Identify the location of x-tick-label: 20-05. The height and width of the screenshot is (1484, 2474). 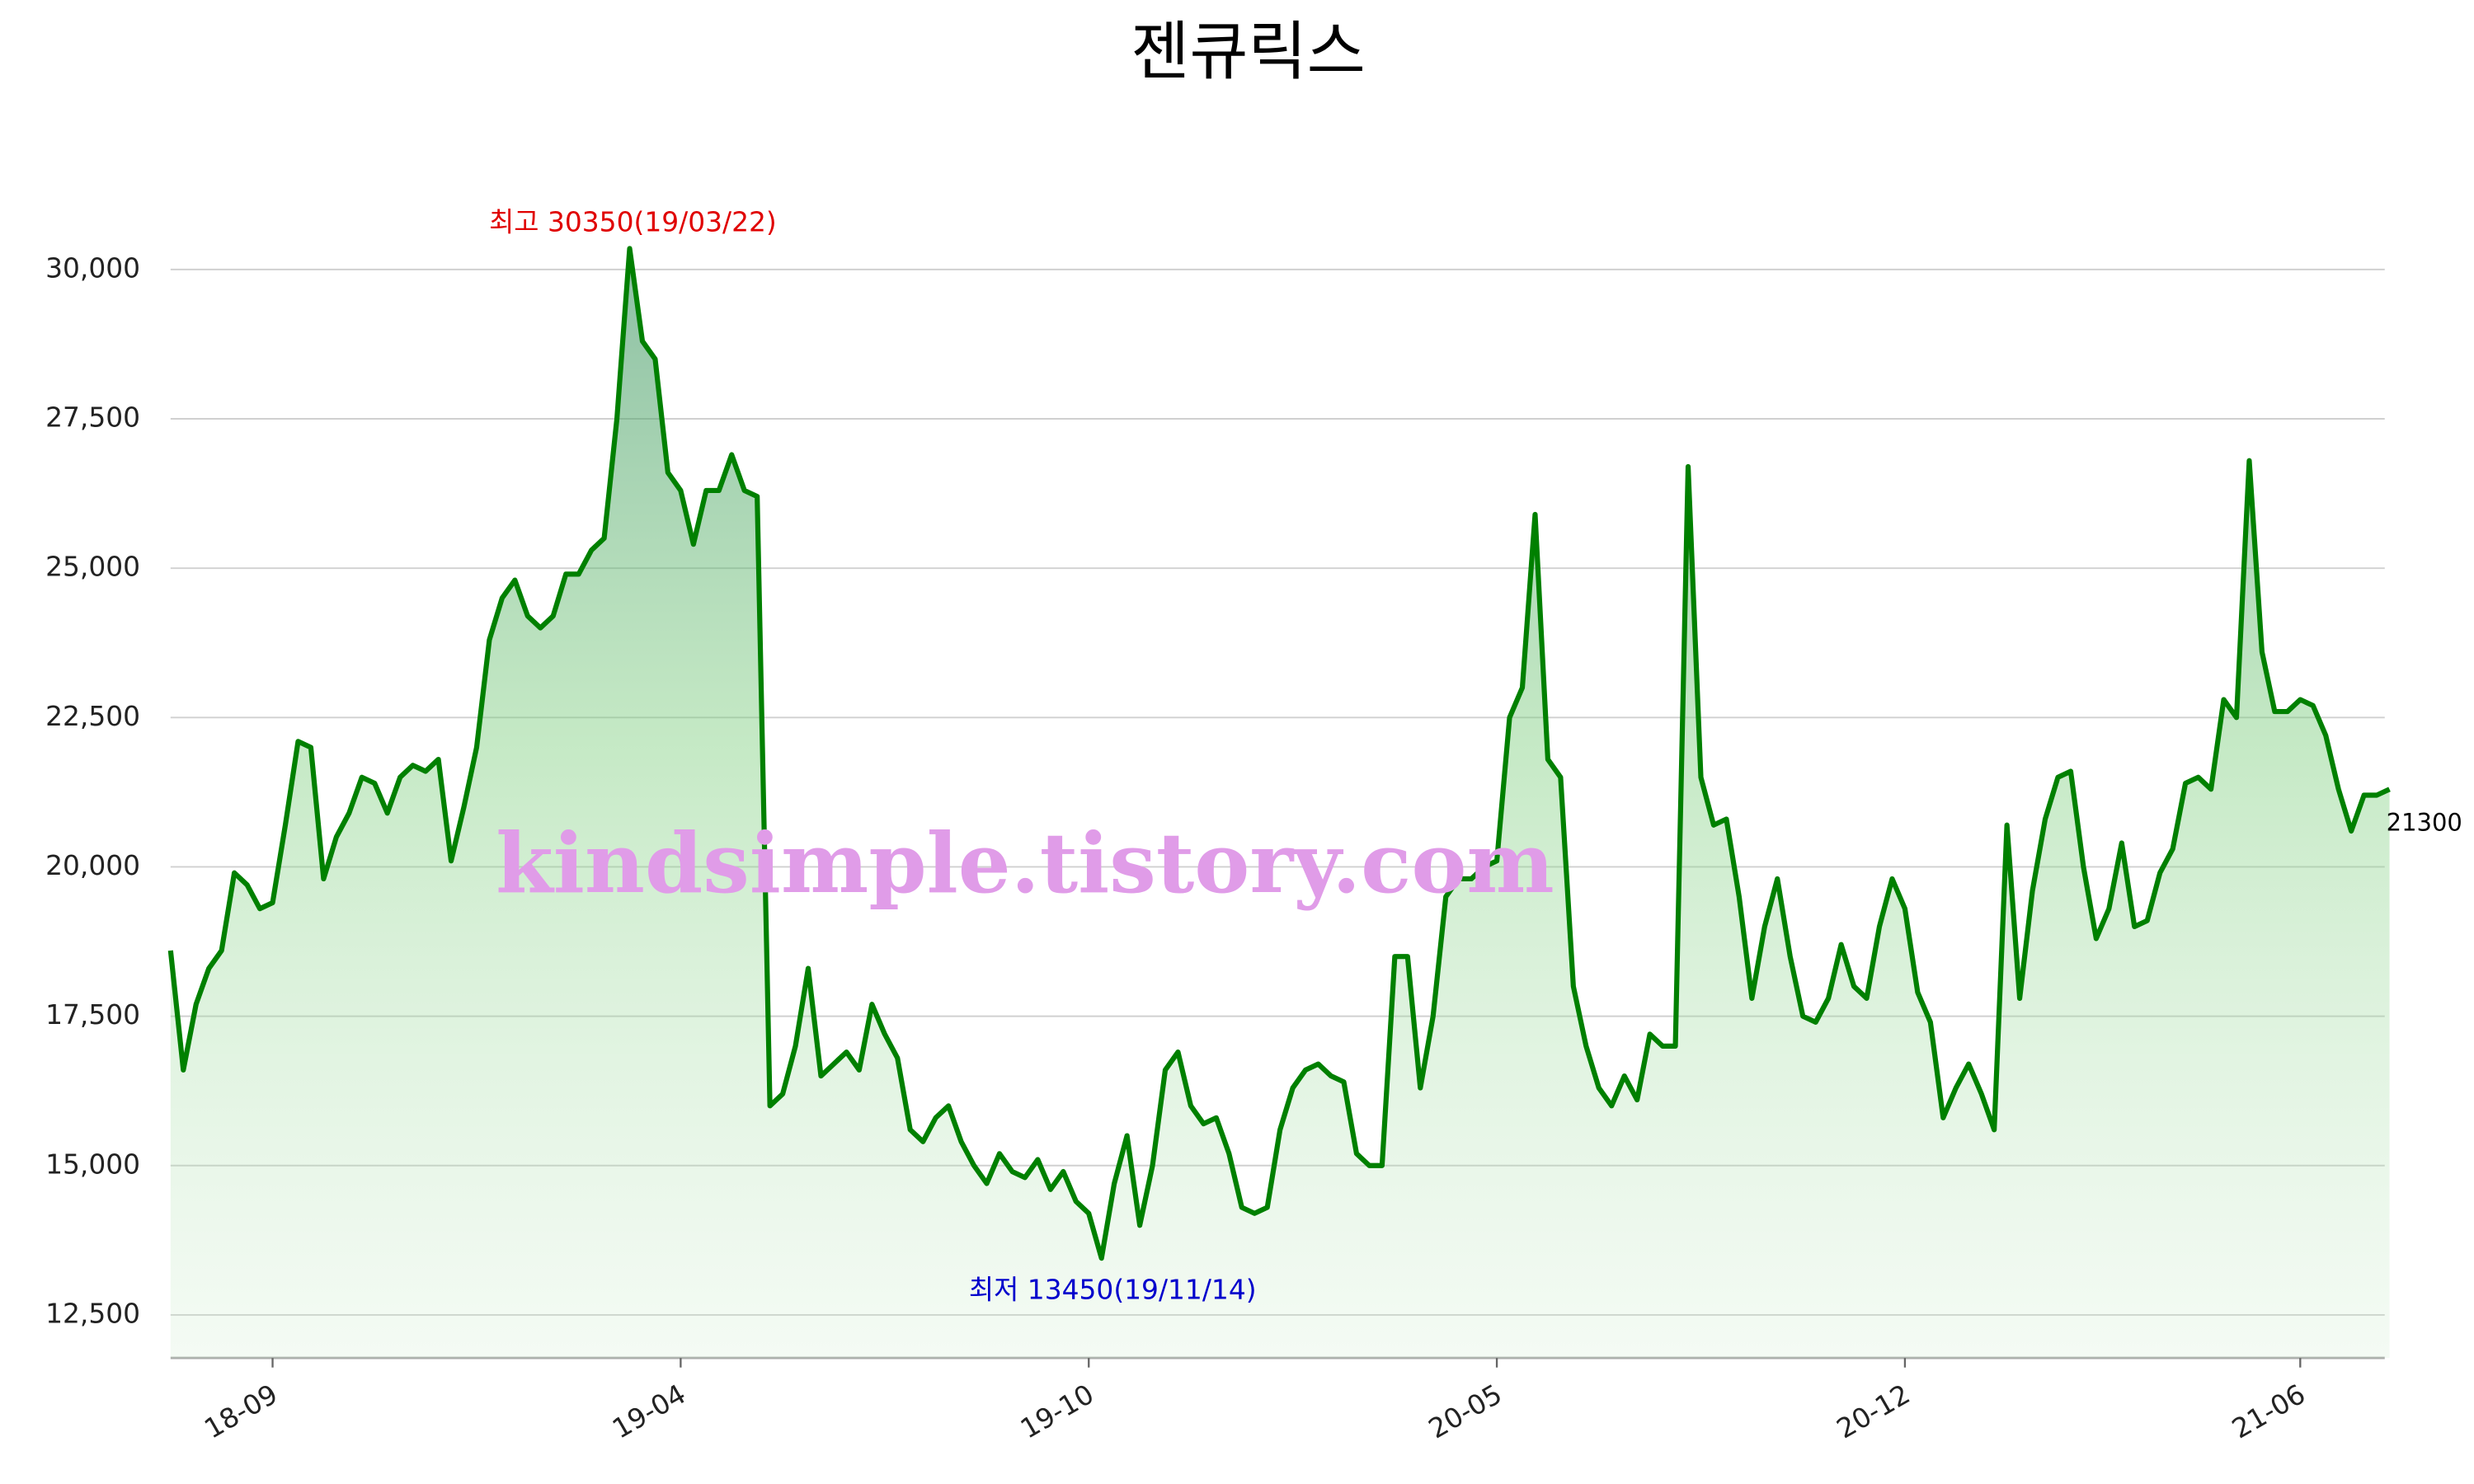
(1465, 1411).